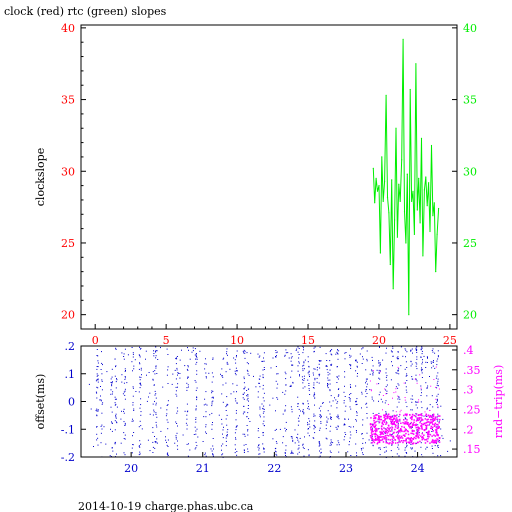 This screenshot has height=512, width=512. What do you see at coordinates (166, 340) in the screenshot?
I see `top-x-tick-label: 5` at bounding box center [166, 340].